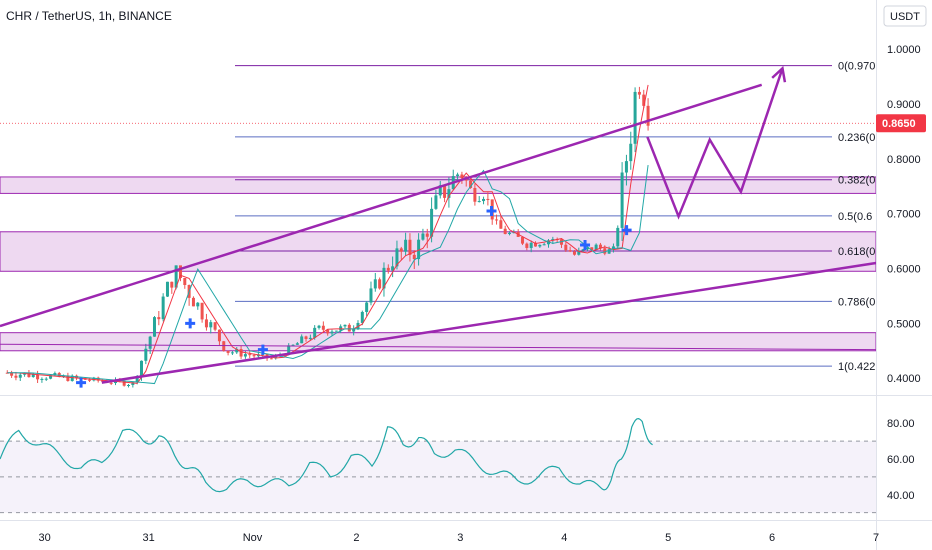 Image resolution: width=932 pixels, height=550 pixels. I want to click on projection-line, so click(715, 143).